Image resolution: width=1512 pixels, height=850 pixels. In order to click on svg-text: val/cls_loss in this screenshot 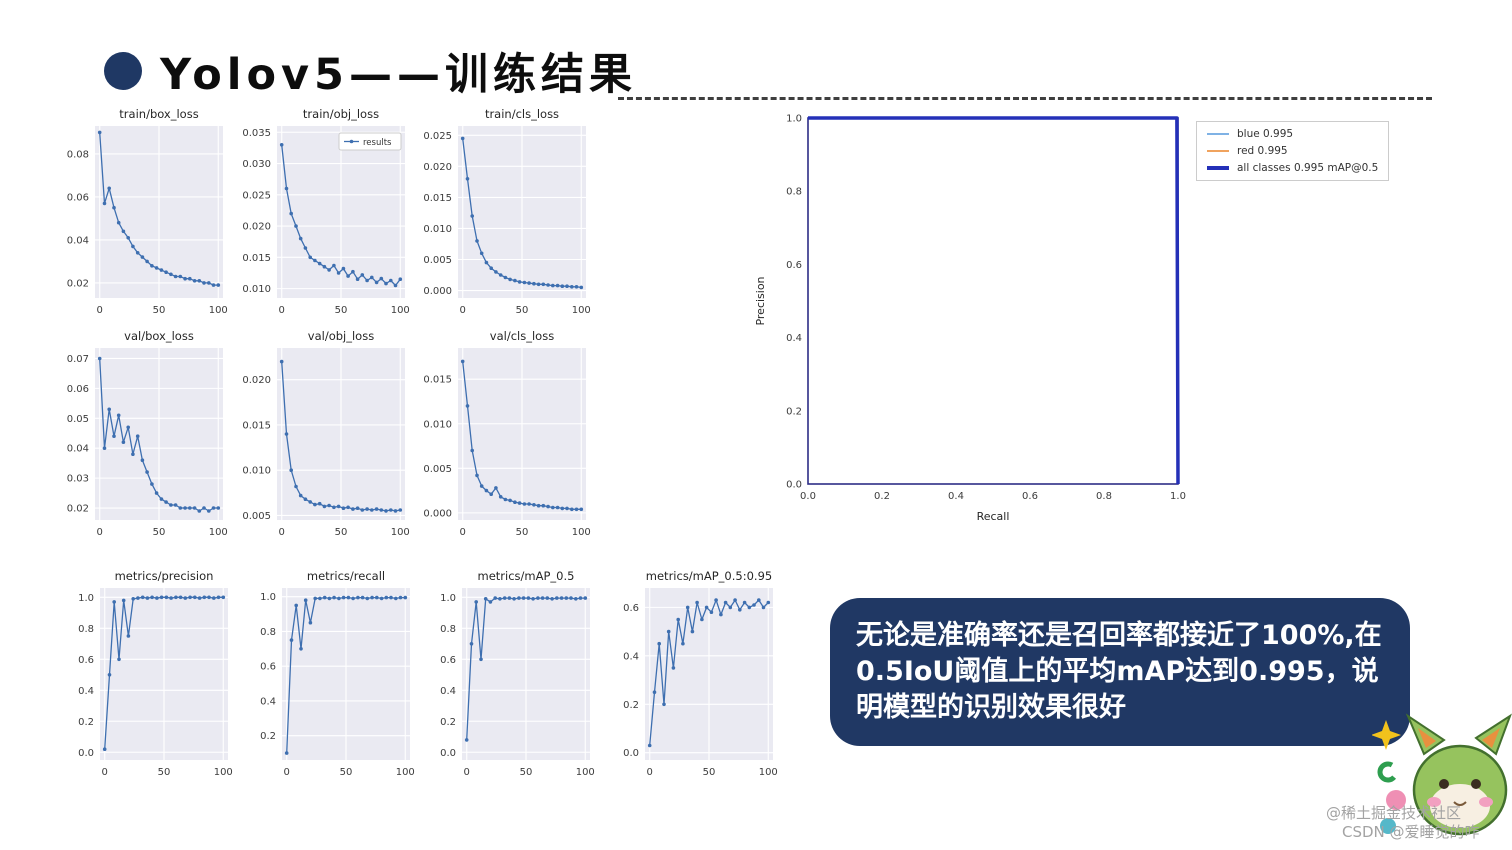, I will do `click(522, 336)`.